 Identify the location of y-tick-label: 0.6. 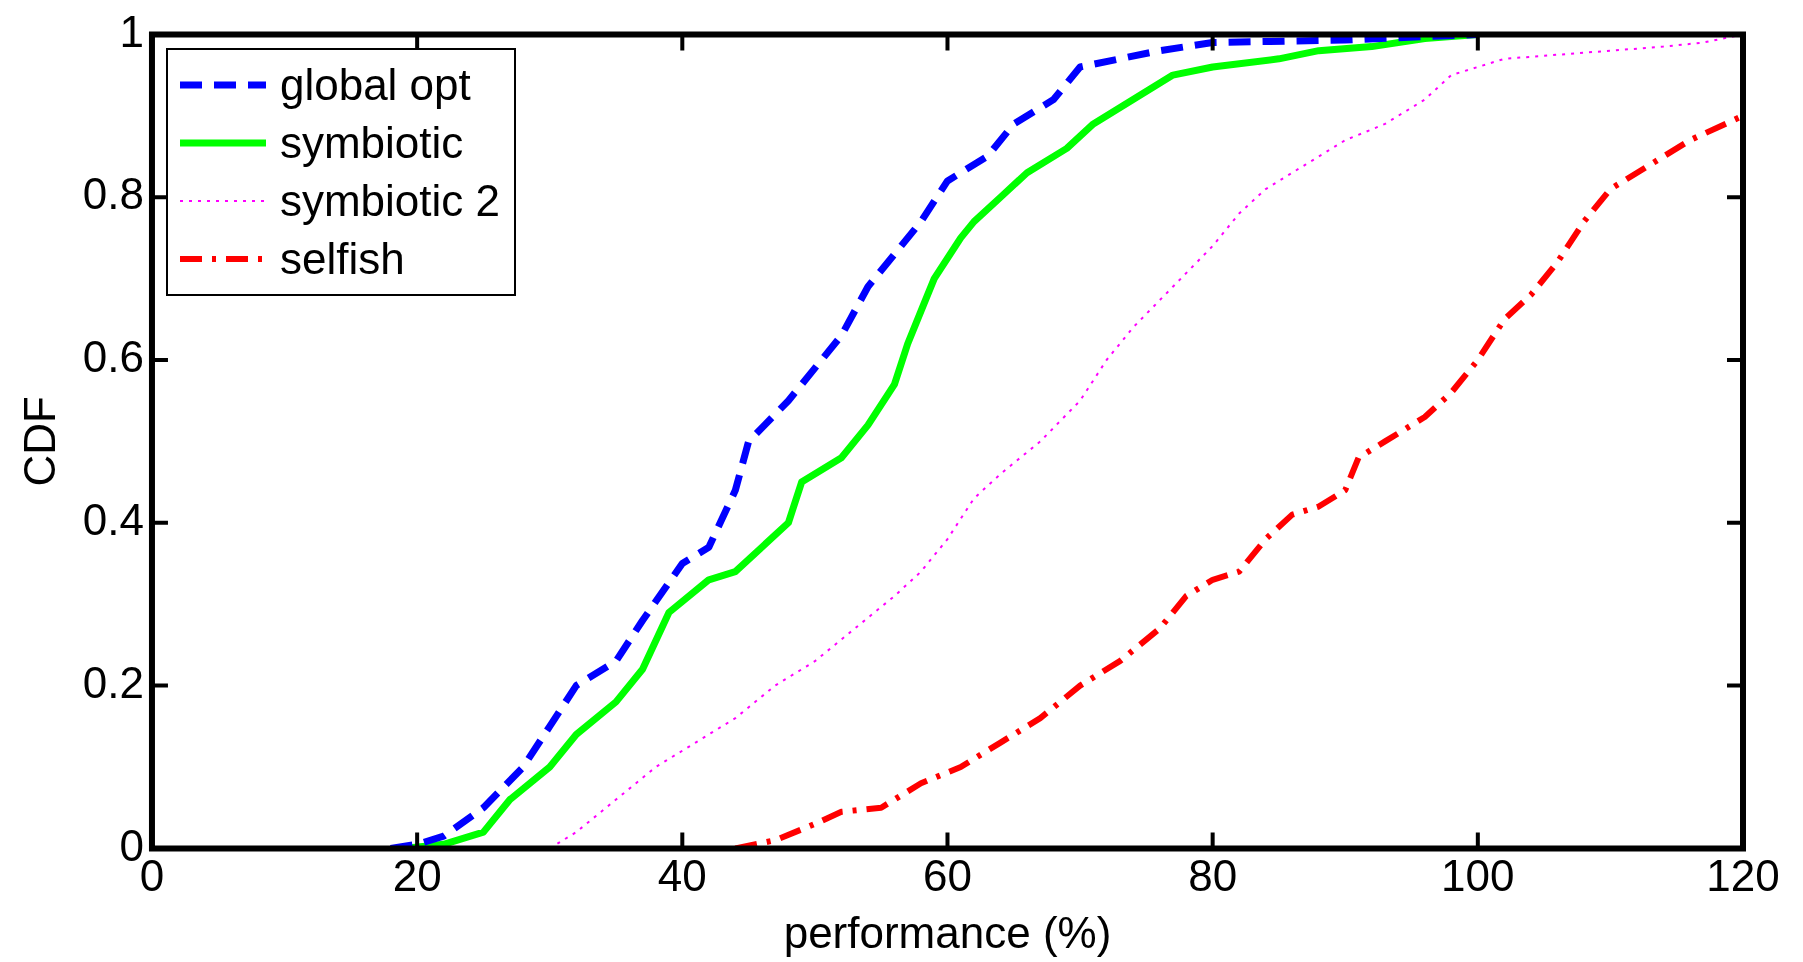
(113, 357).